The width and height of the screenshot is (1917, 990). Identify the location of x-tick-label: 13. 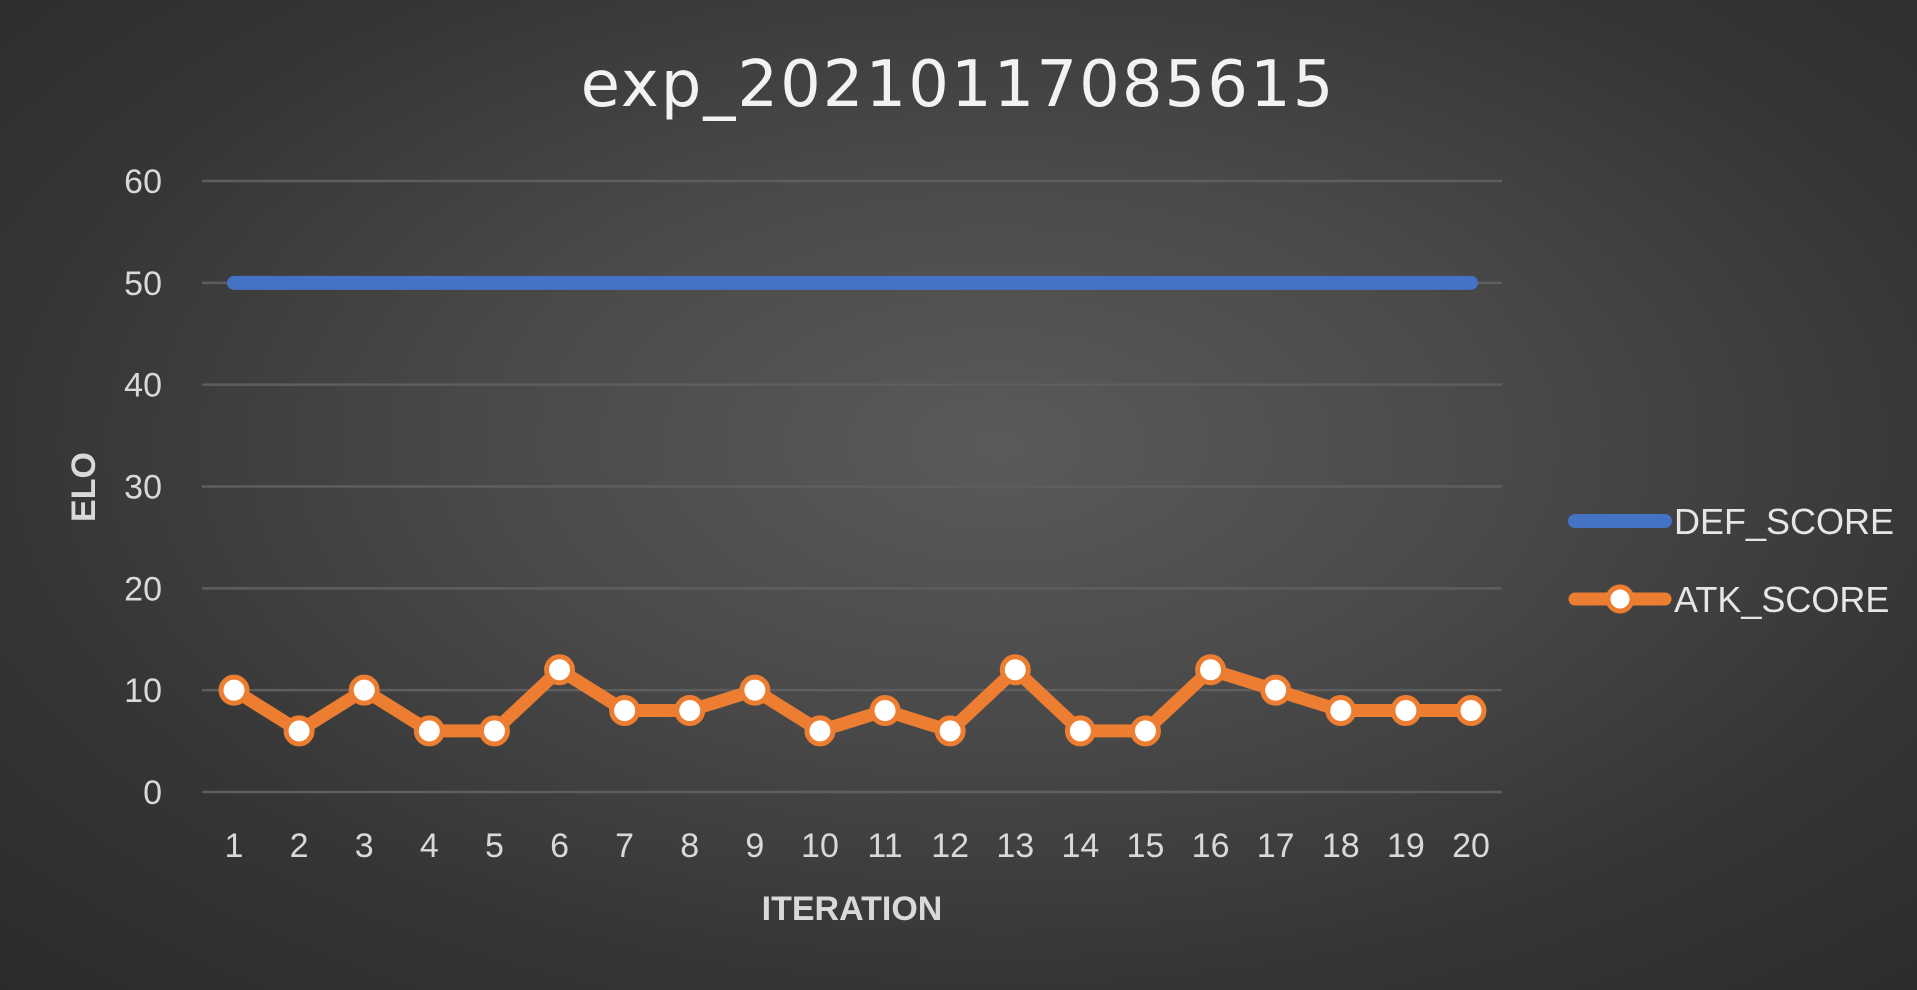
(1015, 846).